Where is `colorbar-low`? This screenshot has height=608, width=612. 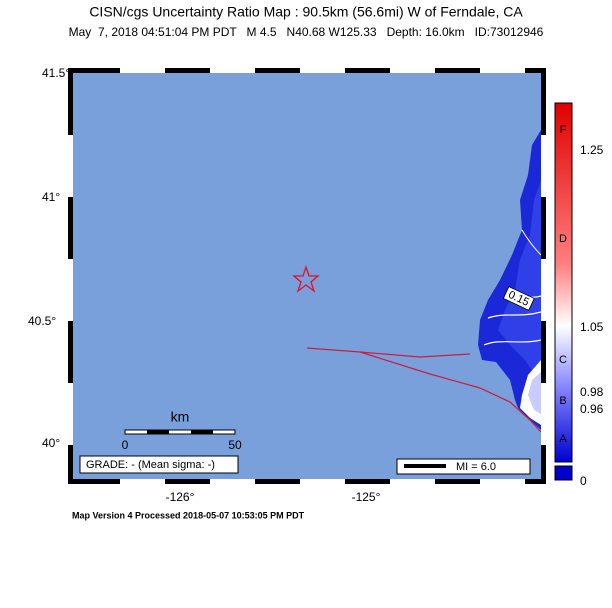
colorbar-low is located at coordinates (563, 473).